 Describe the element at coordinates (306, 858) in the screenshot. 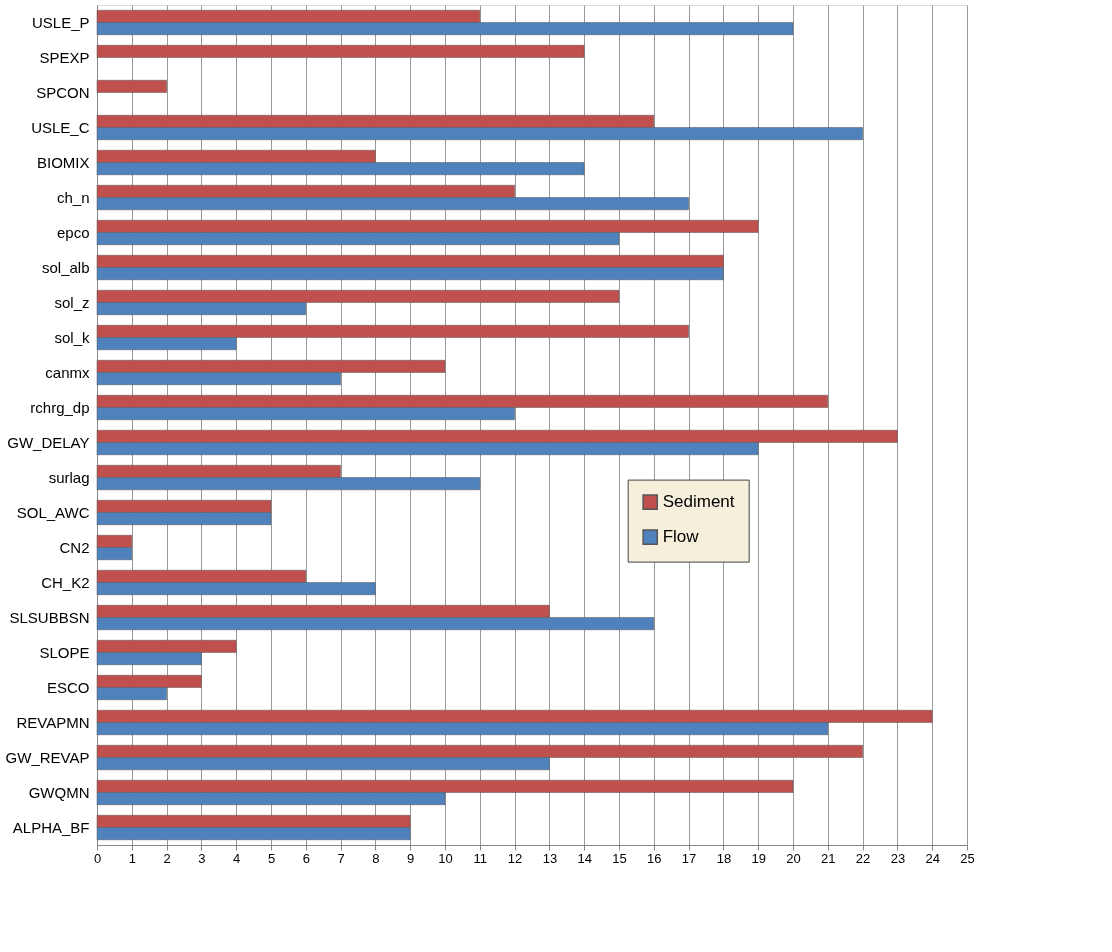

I see `x-tick-label: 6` at that location.